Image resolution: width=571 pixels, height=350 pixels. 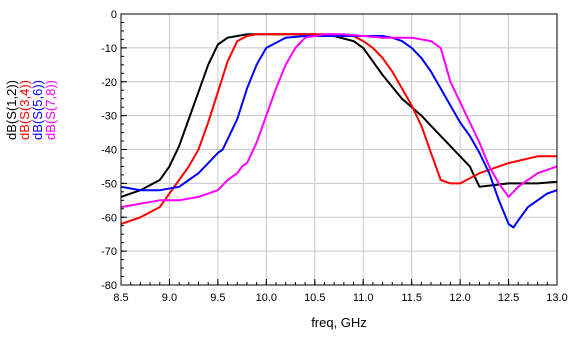 What do you see at coordinates (109, 83) in the screenshot?
I see `y-tick-label: -20` at bounding box center [109, 83].